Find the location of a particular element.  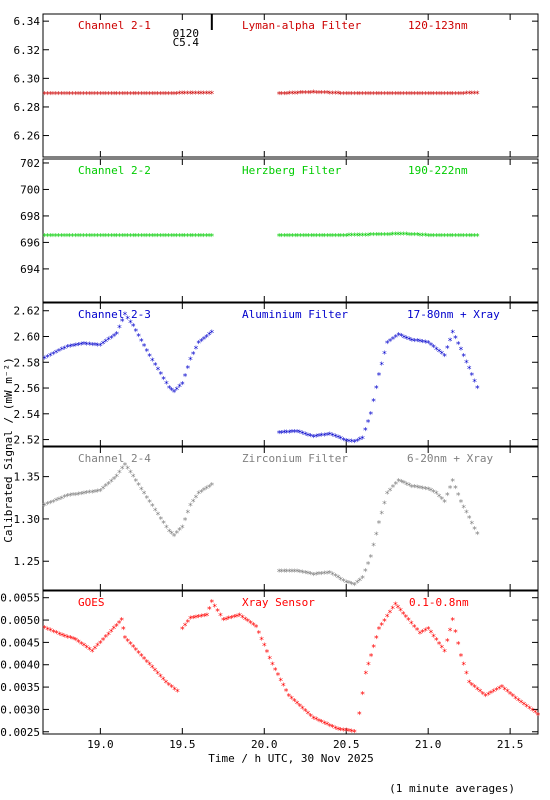

wavelength-label: 190-222nm is located at coordinates (438, 170).